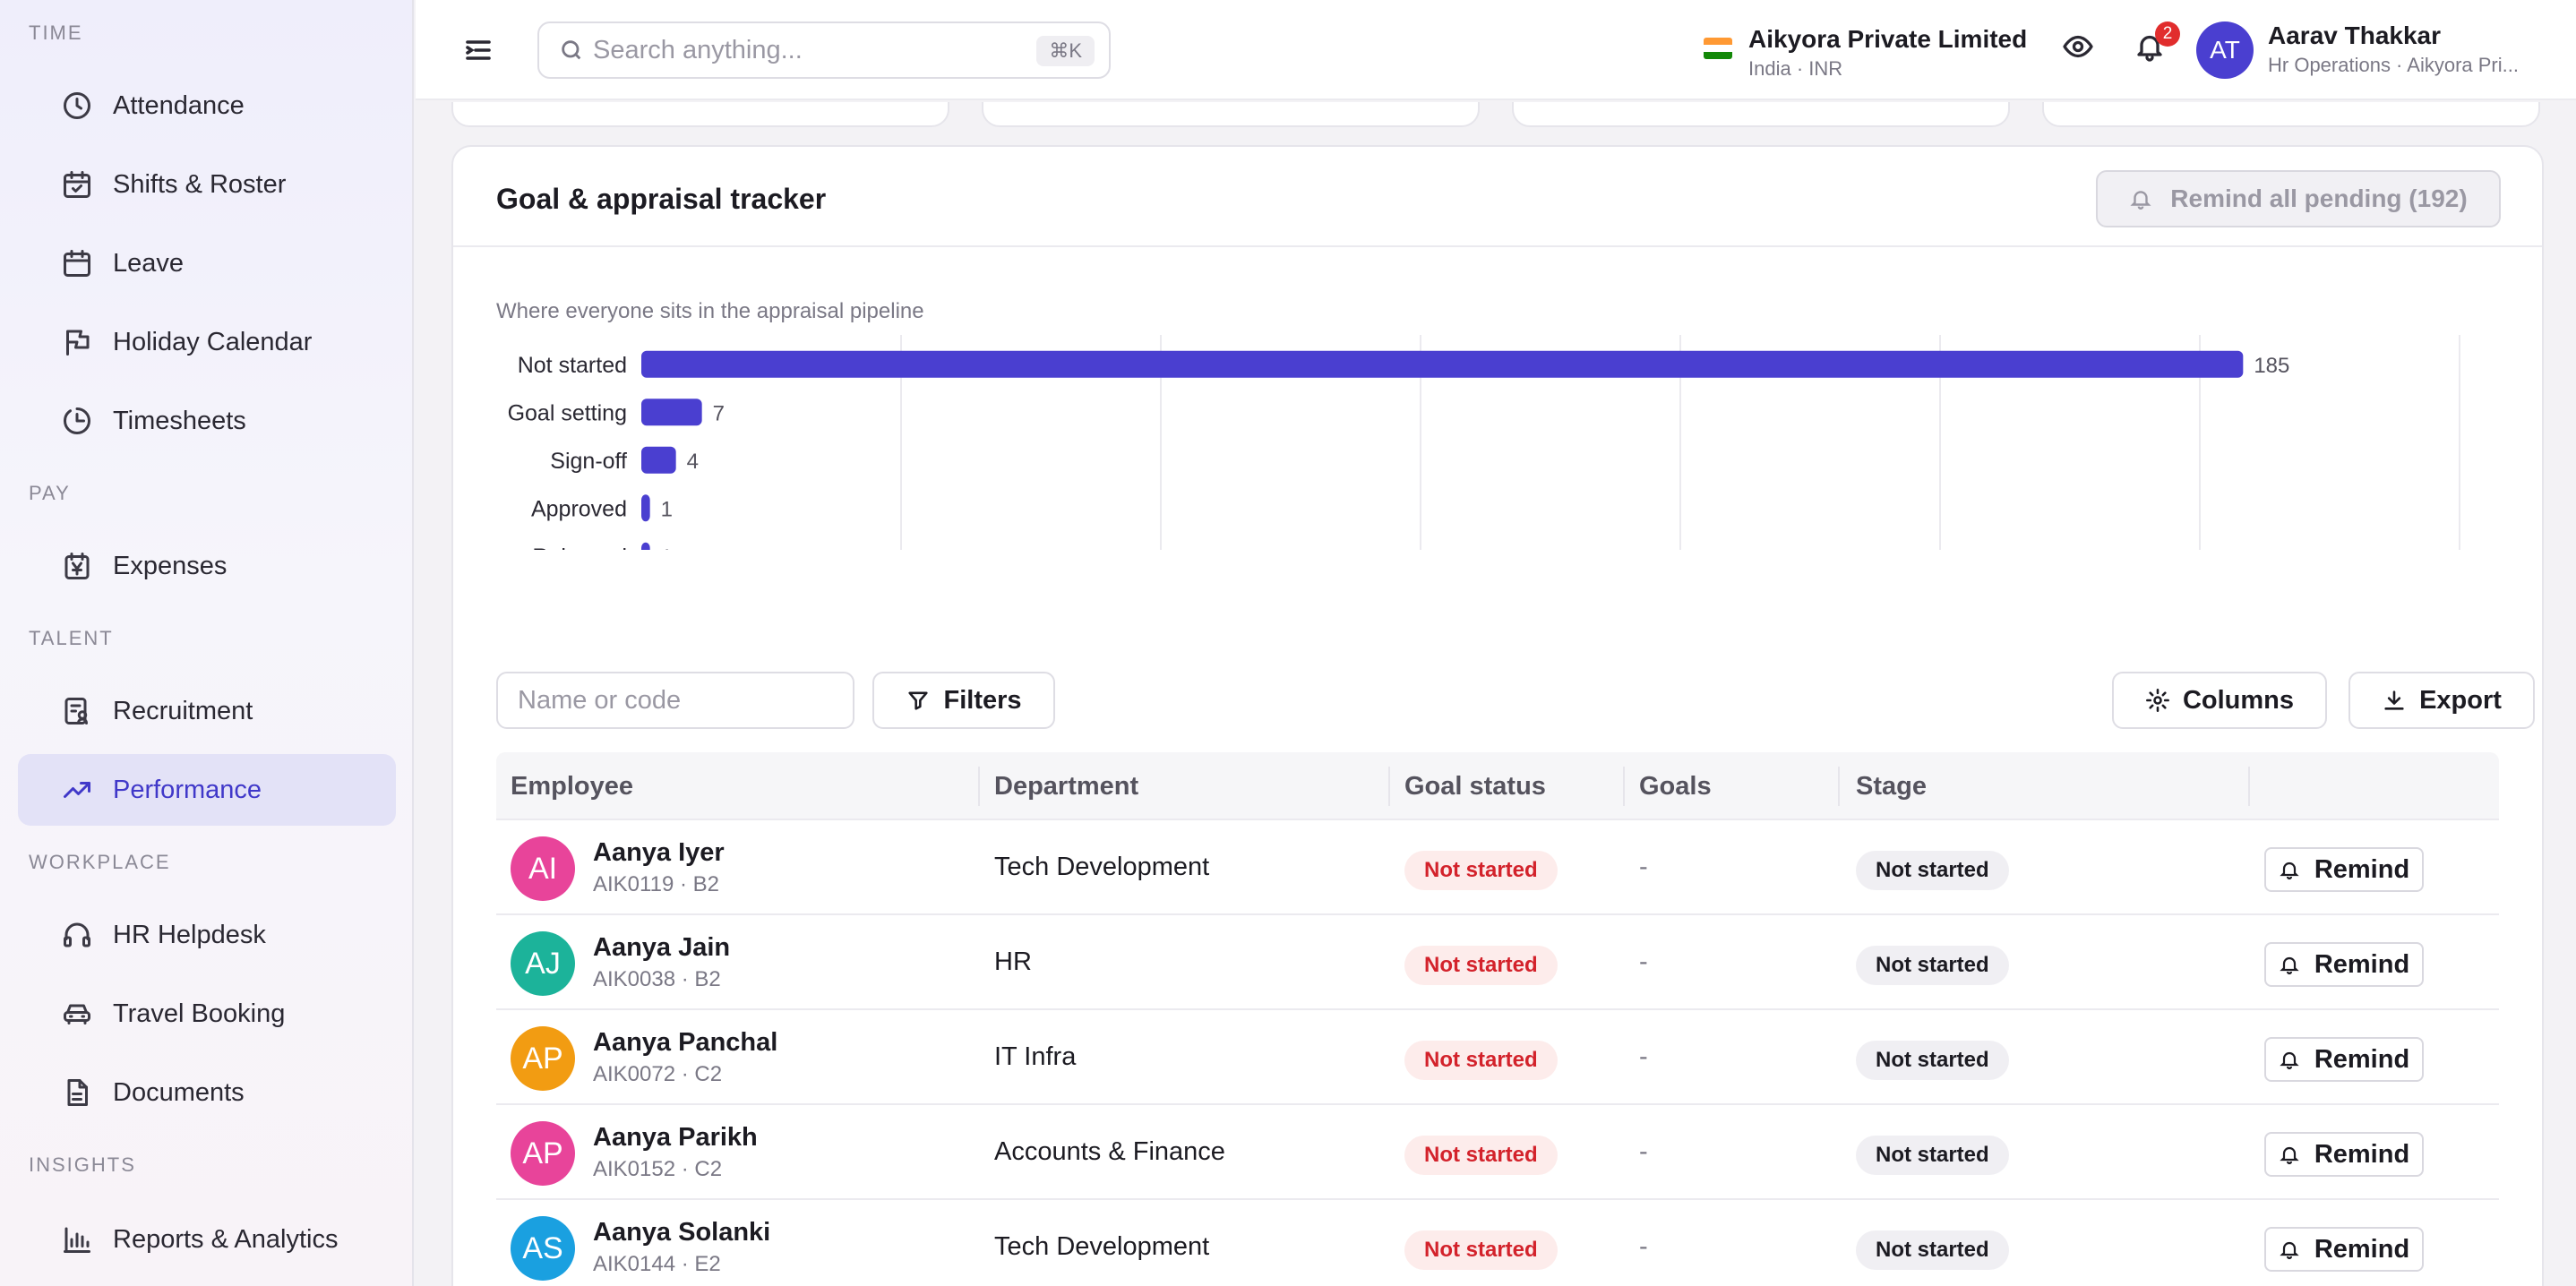 The width and height of the screenshot is (2576, 1286). I want to click on employee-name: Aanya Panchal, so click(685, 1043).